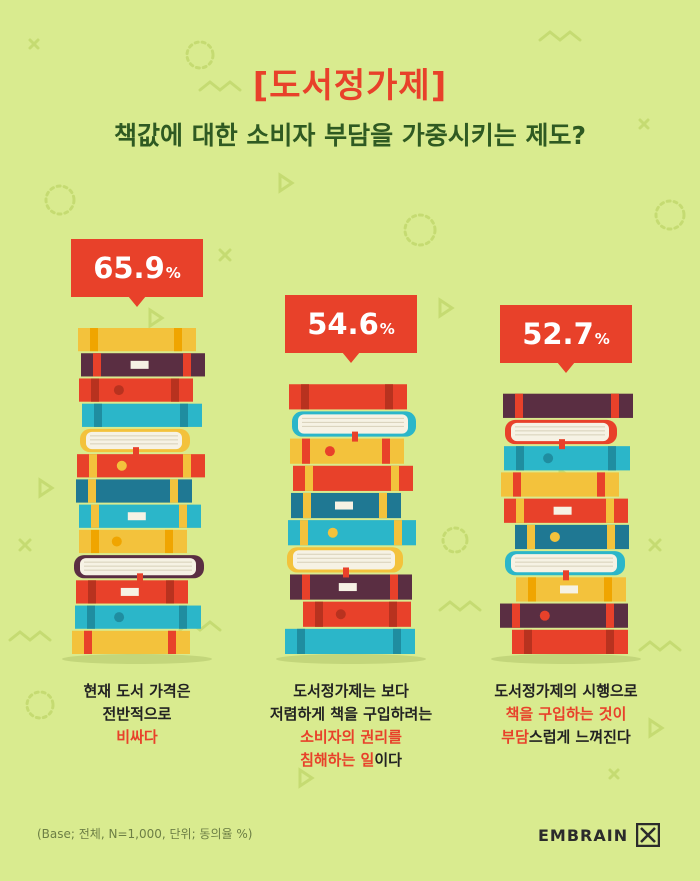 The image size is (700, 881). What do you see at coordinates (145, 834) in the screenshot?
I see `base-note: (Base; 전체, N=1,000, 단위; 동의율 %)` at bounding box center [145, 834].